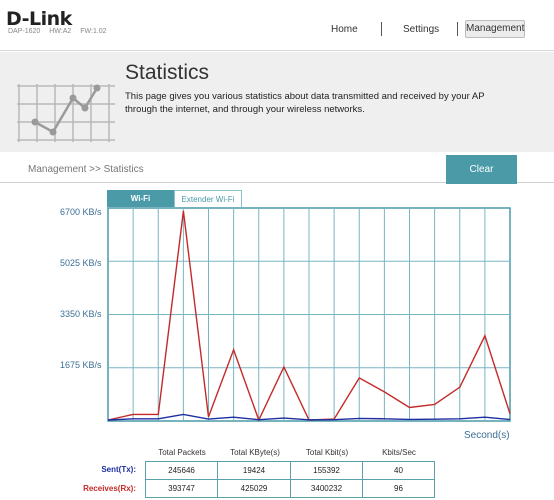 This screenshot has width=554, height=500. Describe the element at coordinates (326, 488) in the screenshot. I see `receives-total-kbits: 3400232` at that location.